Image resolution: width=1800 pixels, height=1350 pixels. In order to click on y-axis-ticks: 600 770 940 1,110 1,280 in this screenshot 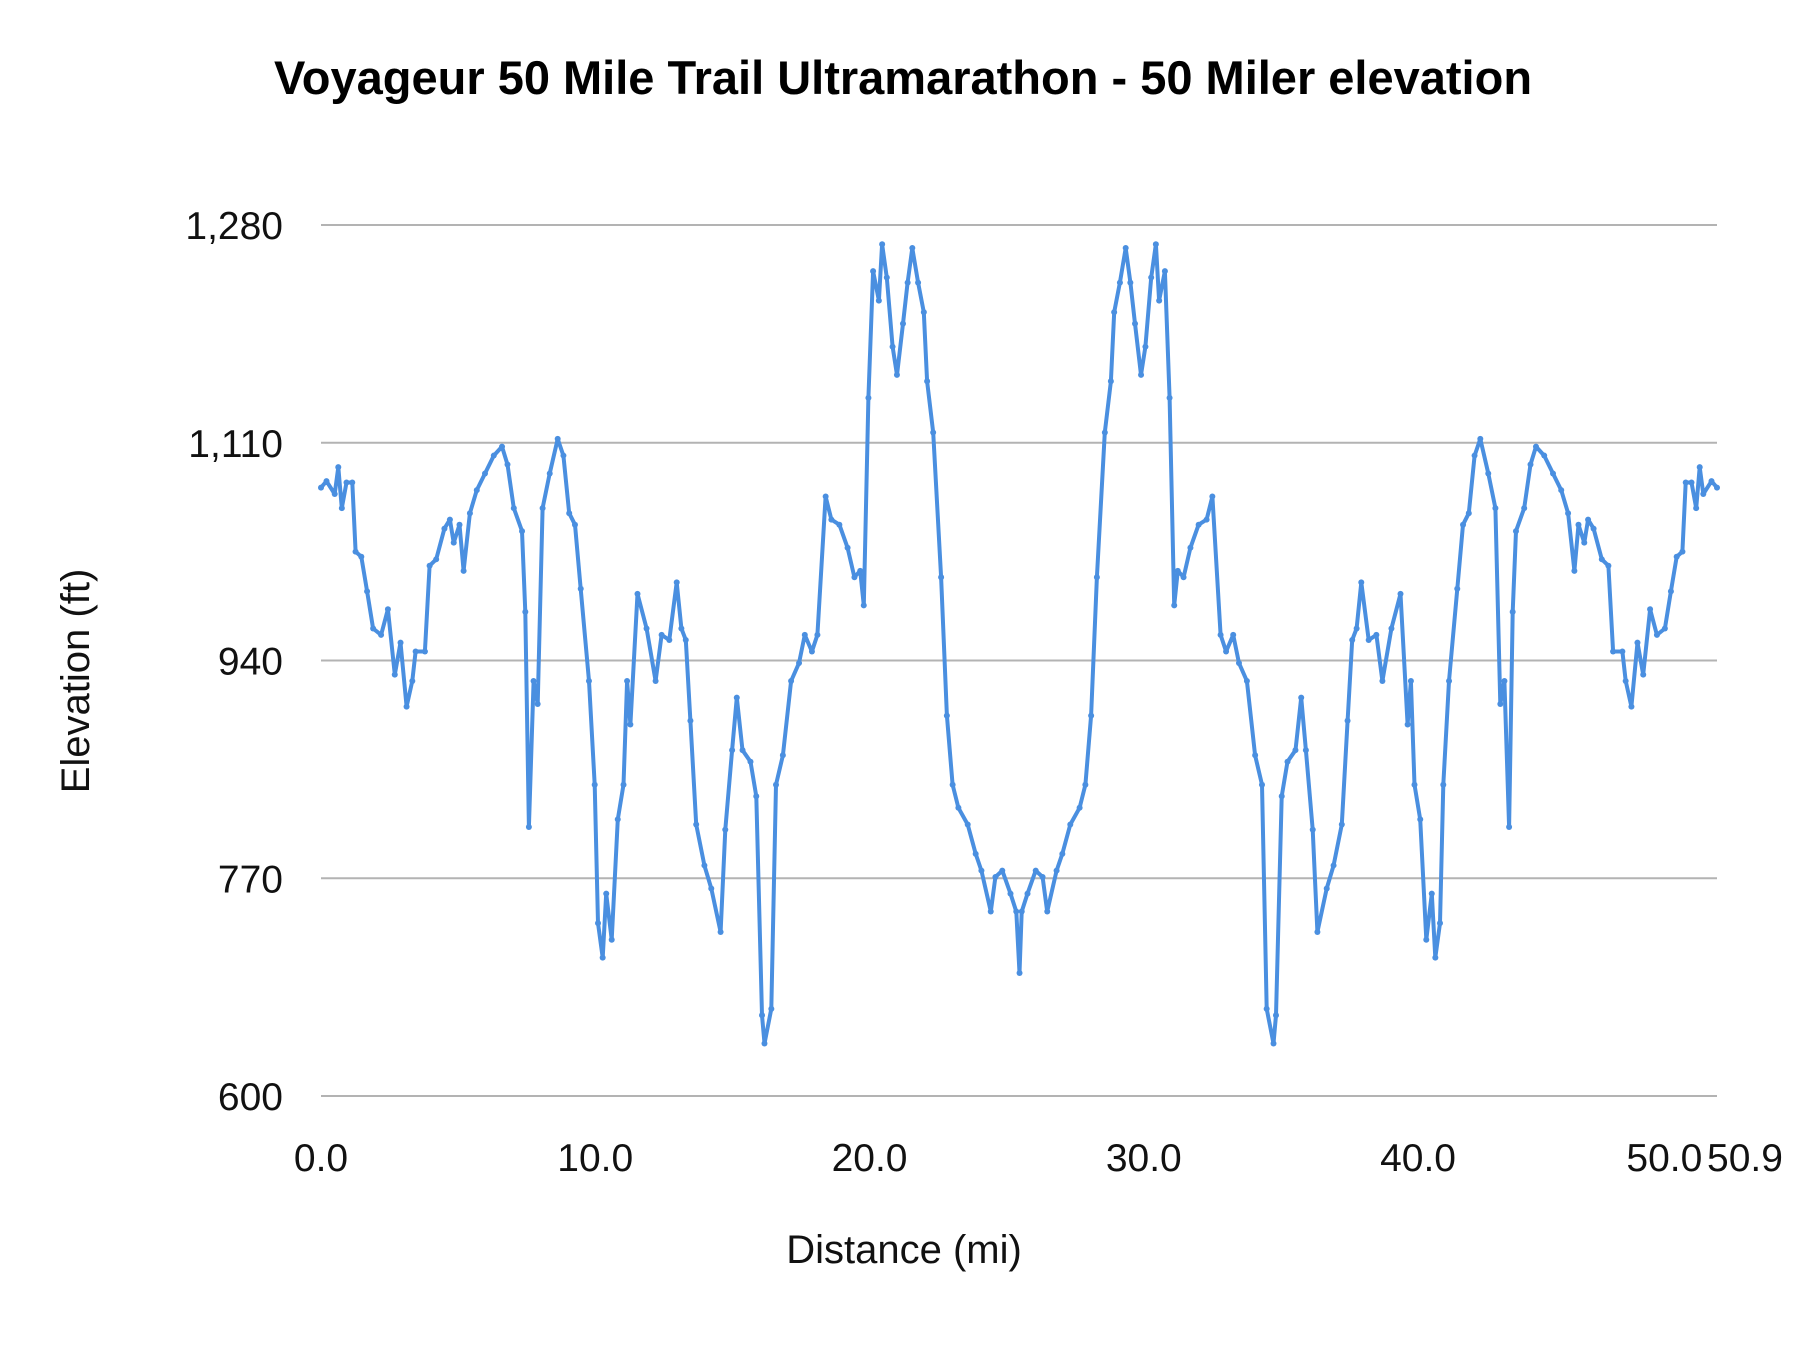, I will do `click(234, 662)`.